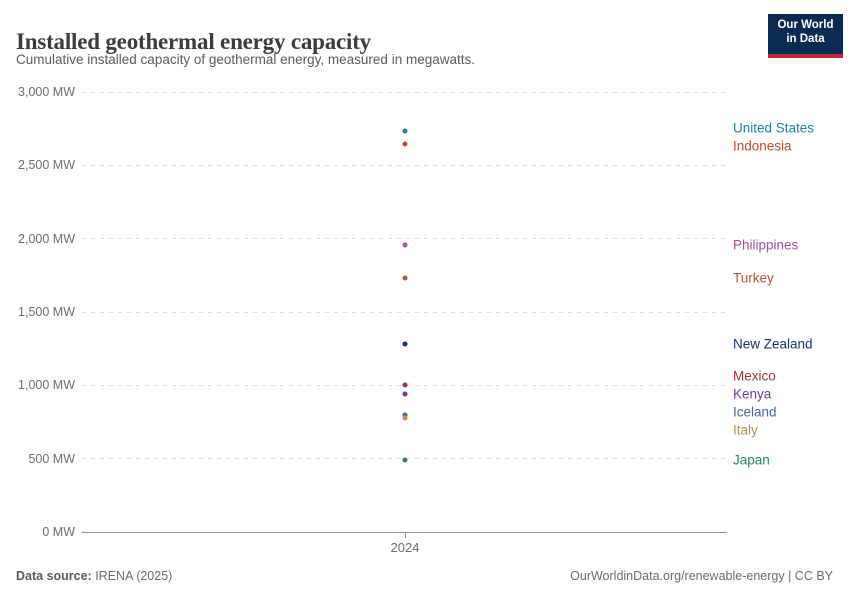 The image size is (850, 600). What do you see at coordinates (405, 547) in the screenshot?
I see `x-axis-tick-label: 2024` at bounding box center [405, 547].